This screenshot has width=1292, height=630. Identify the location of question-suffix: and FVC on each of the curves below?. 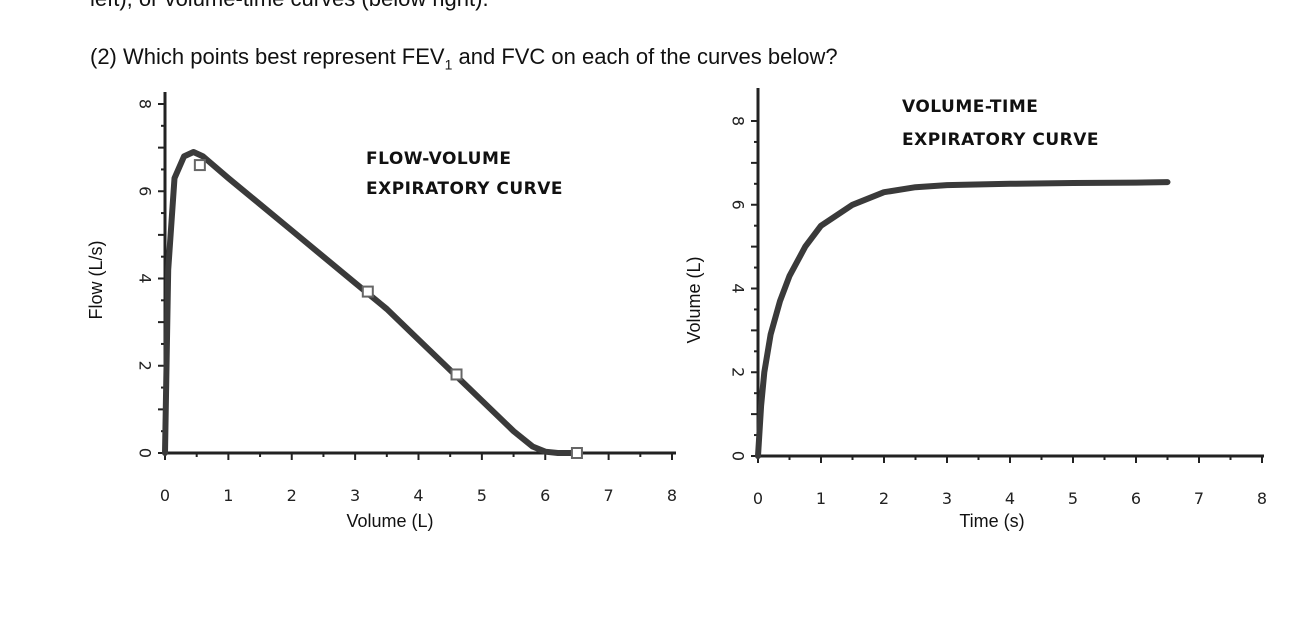
(645, 56).